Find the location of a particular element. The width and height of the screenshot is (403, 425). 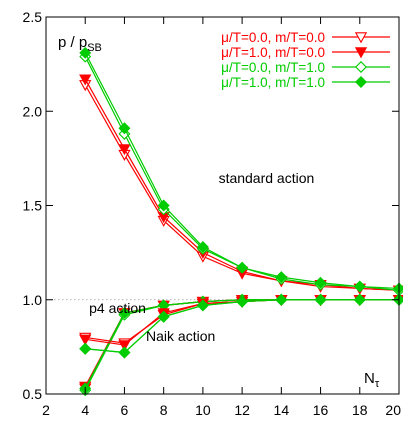

series-group is located at coordinates (241, 326).